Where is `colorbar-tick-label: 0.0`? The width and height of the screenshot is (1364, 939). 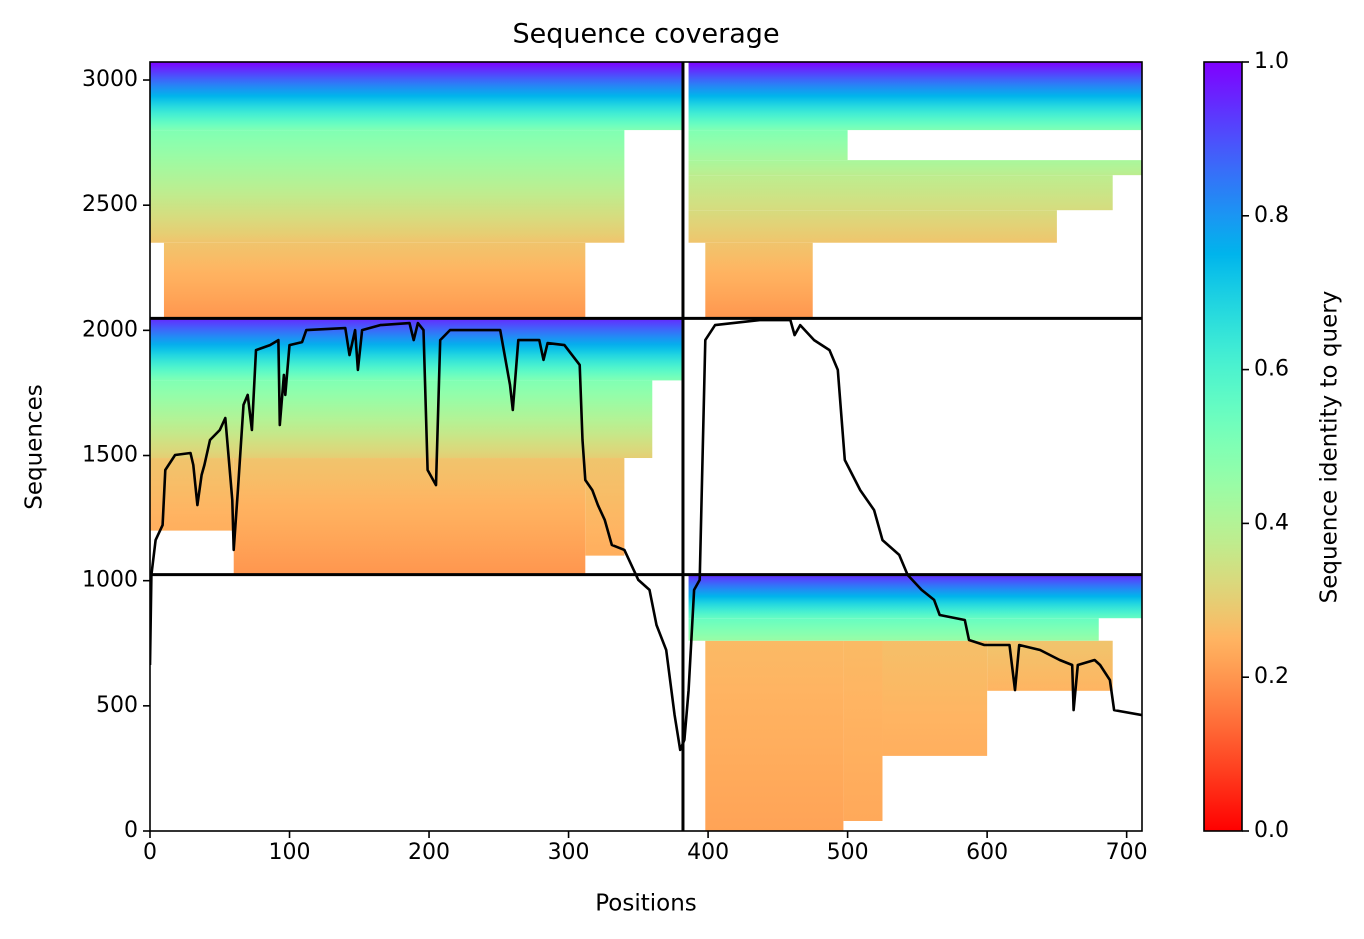
colorbar-tick-label: 0.0 is located at coordinates (1271, 830).